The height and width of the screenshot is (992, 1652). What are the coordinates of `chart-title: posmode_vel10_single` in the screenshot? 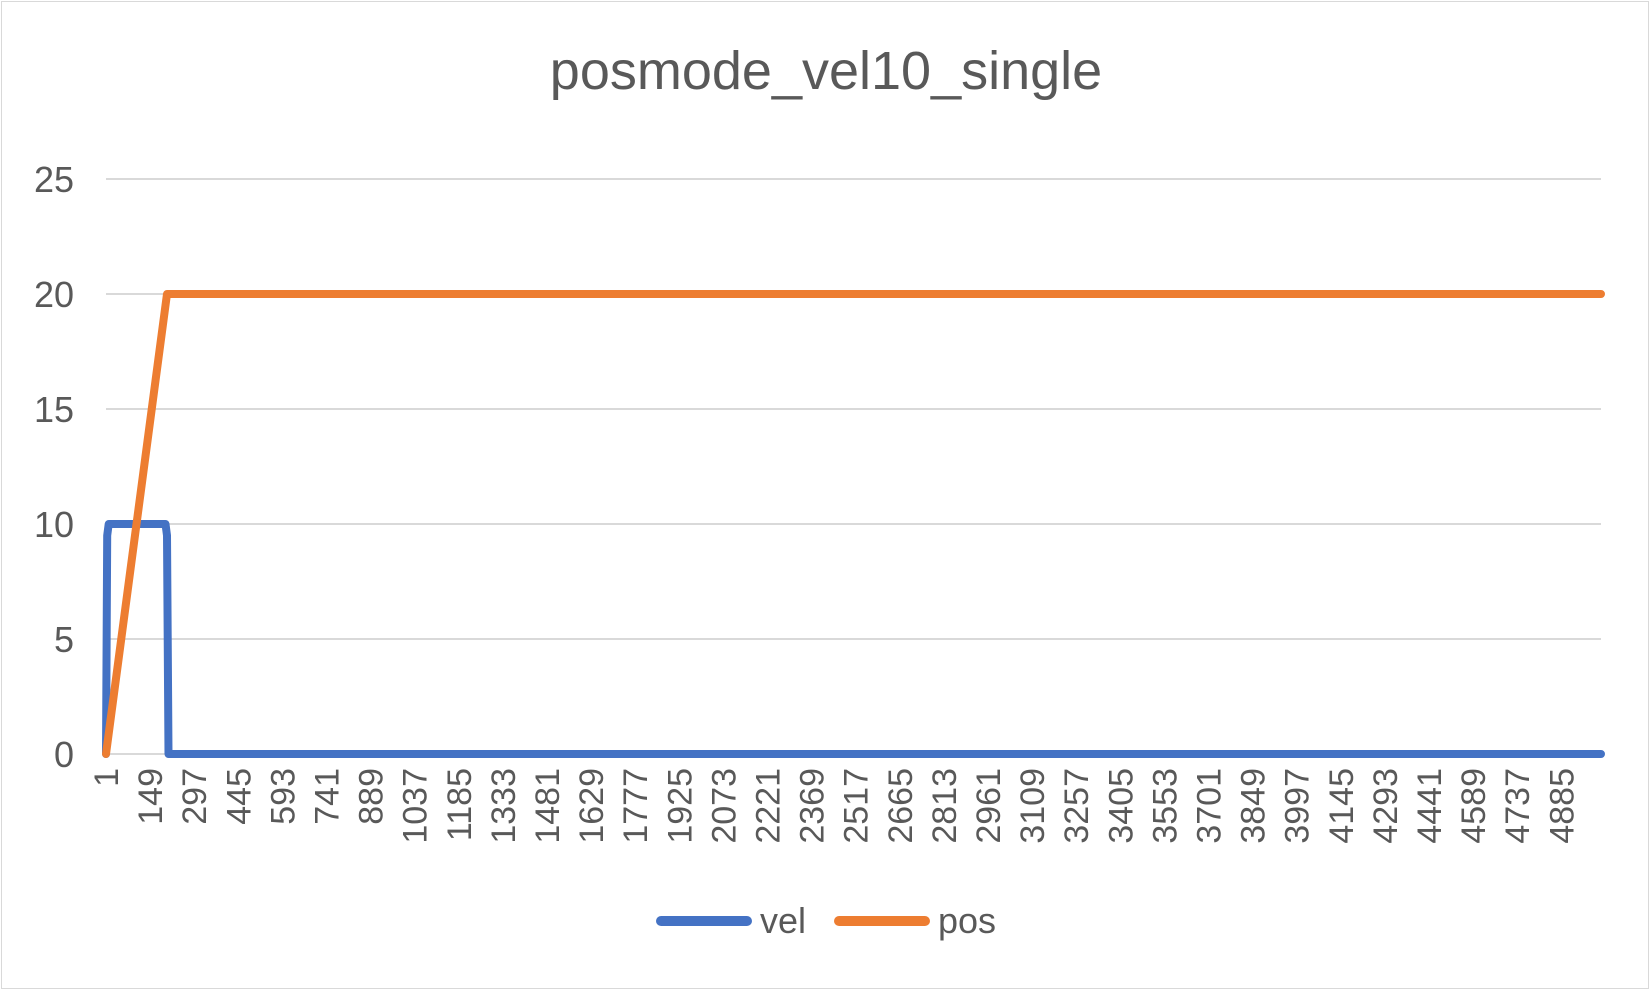 It's located at (826, 71).